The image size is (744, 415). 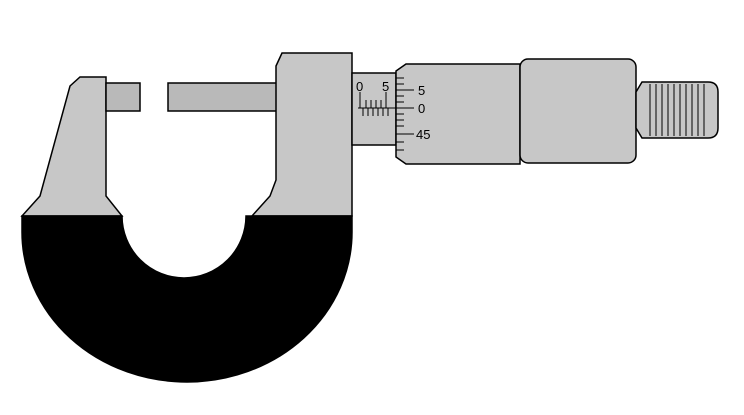 What do you see at coordinates (72, 146) in the screenshot?
I see `anvil-post` at bounding box center [72, 146].